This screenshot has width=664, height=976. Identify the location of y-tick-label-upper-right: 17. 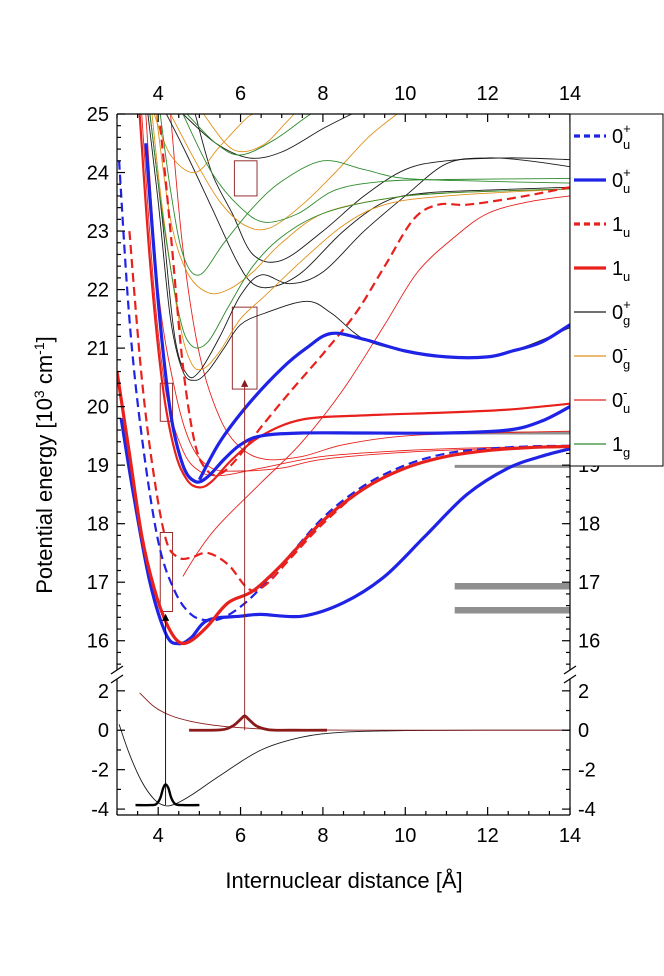
(589, 583).